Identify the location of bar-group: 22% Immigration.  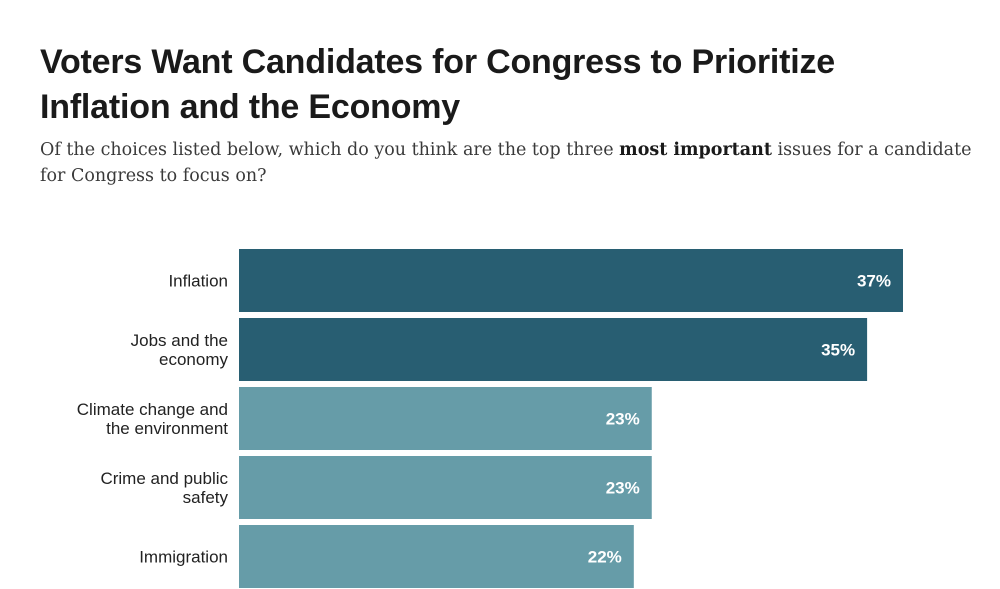
(386, 556).